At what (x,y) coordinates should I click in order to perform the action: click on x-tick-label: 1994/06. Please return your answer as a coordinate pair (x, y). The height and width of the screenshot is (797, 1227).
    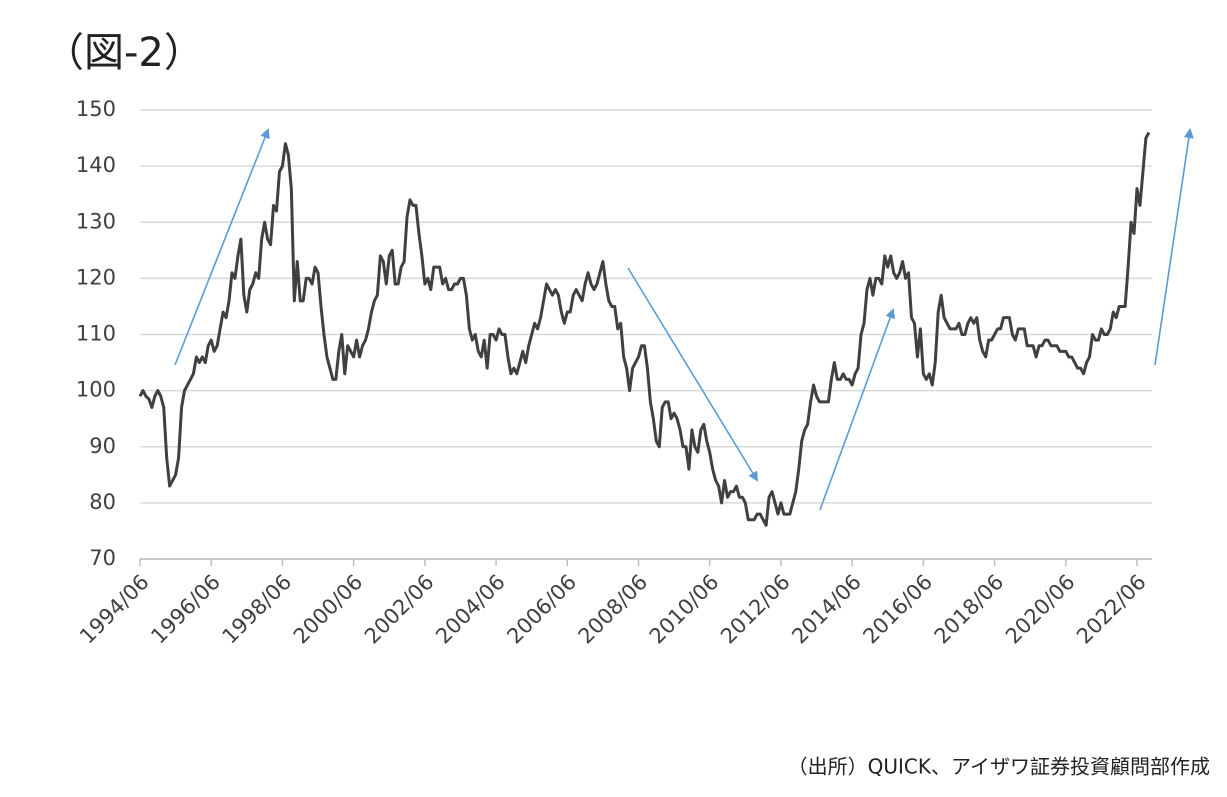
    Looking at the image, I should click on (114, 609).